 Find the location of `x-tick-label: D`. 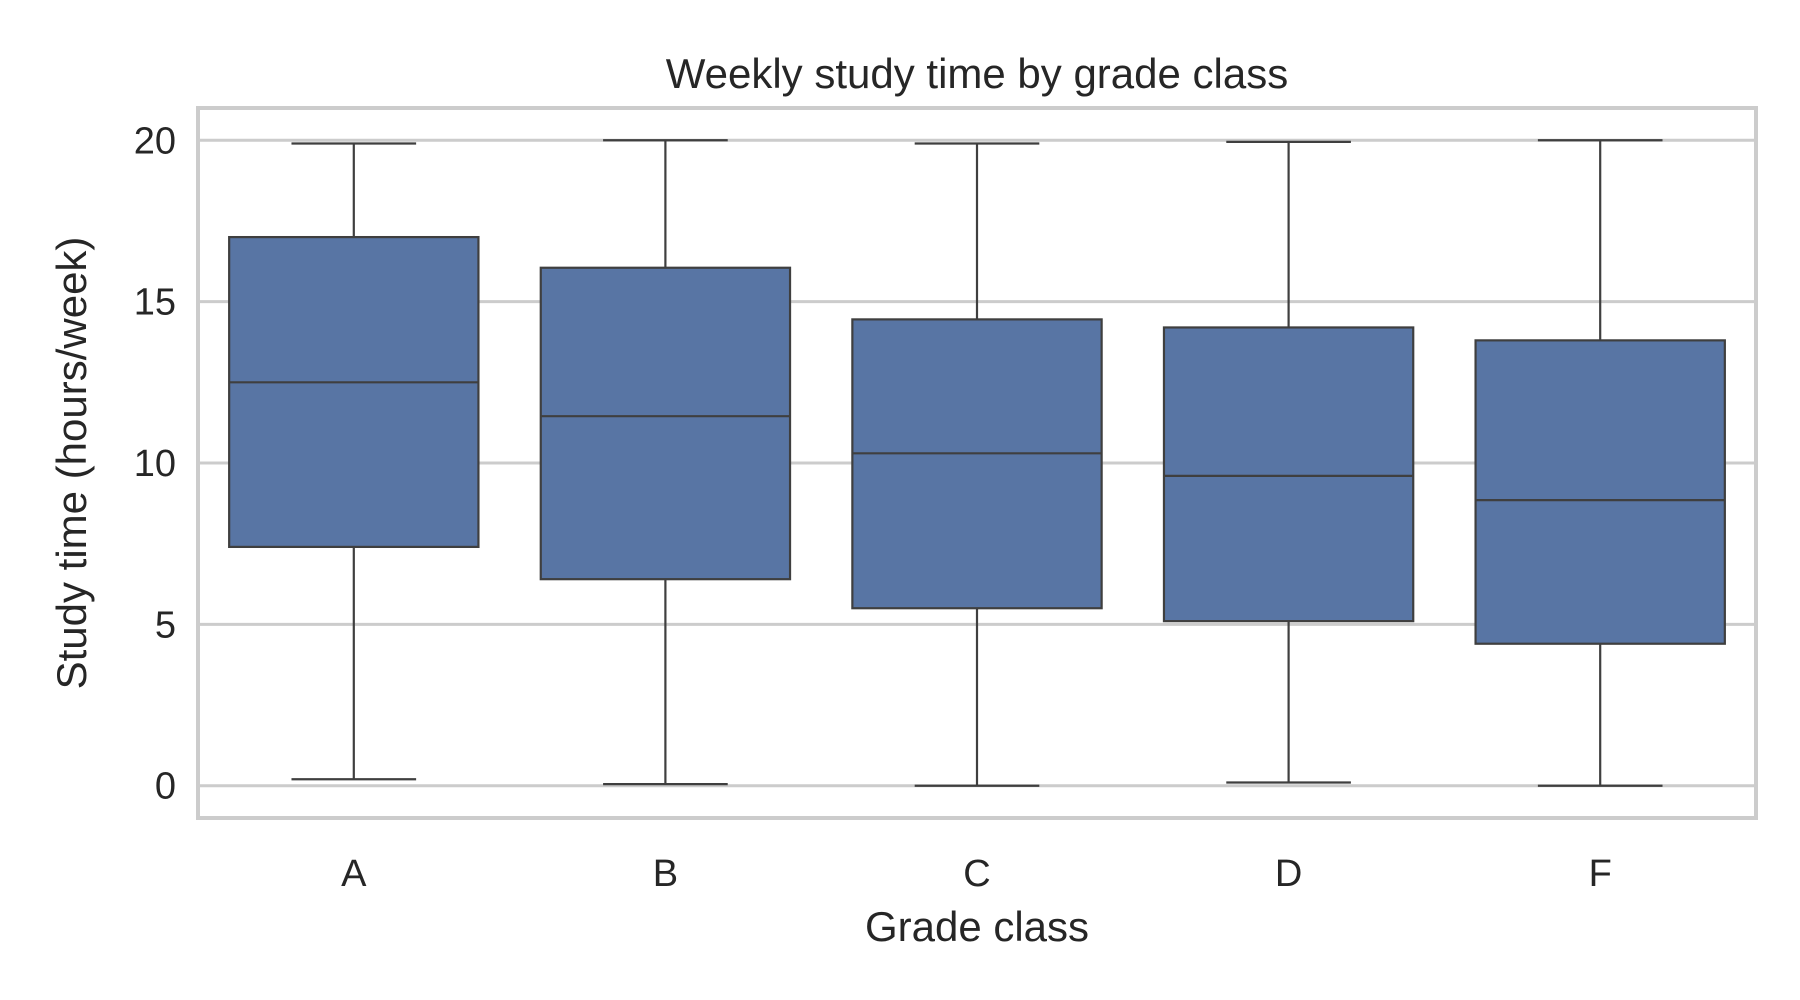

x-tick-label: D is located at coordinates (1288, 874).